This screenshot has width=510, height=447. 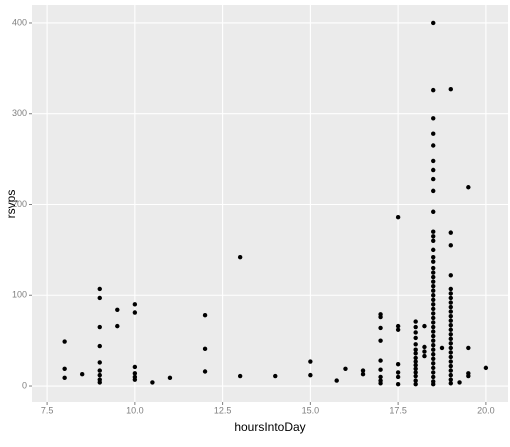 I want to click on y-tick-label: 0, so click(x=24, y=385).